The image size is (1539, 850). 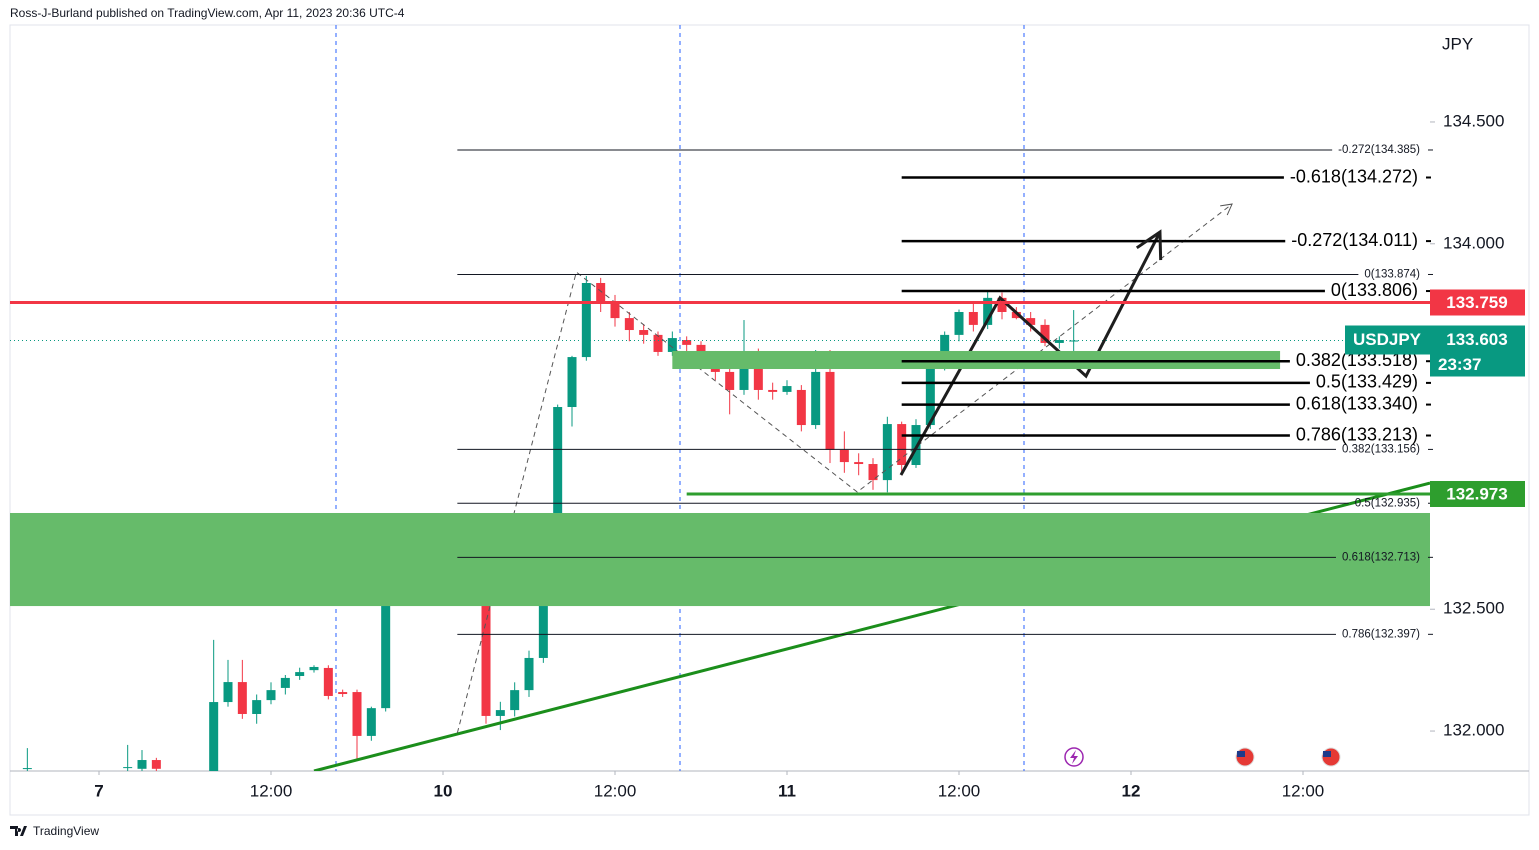 What do you see at coordinates (1226, 209) in the screenshot?
I see `projection-path-head` at bounding box center [1226, 209].